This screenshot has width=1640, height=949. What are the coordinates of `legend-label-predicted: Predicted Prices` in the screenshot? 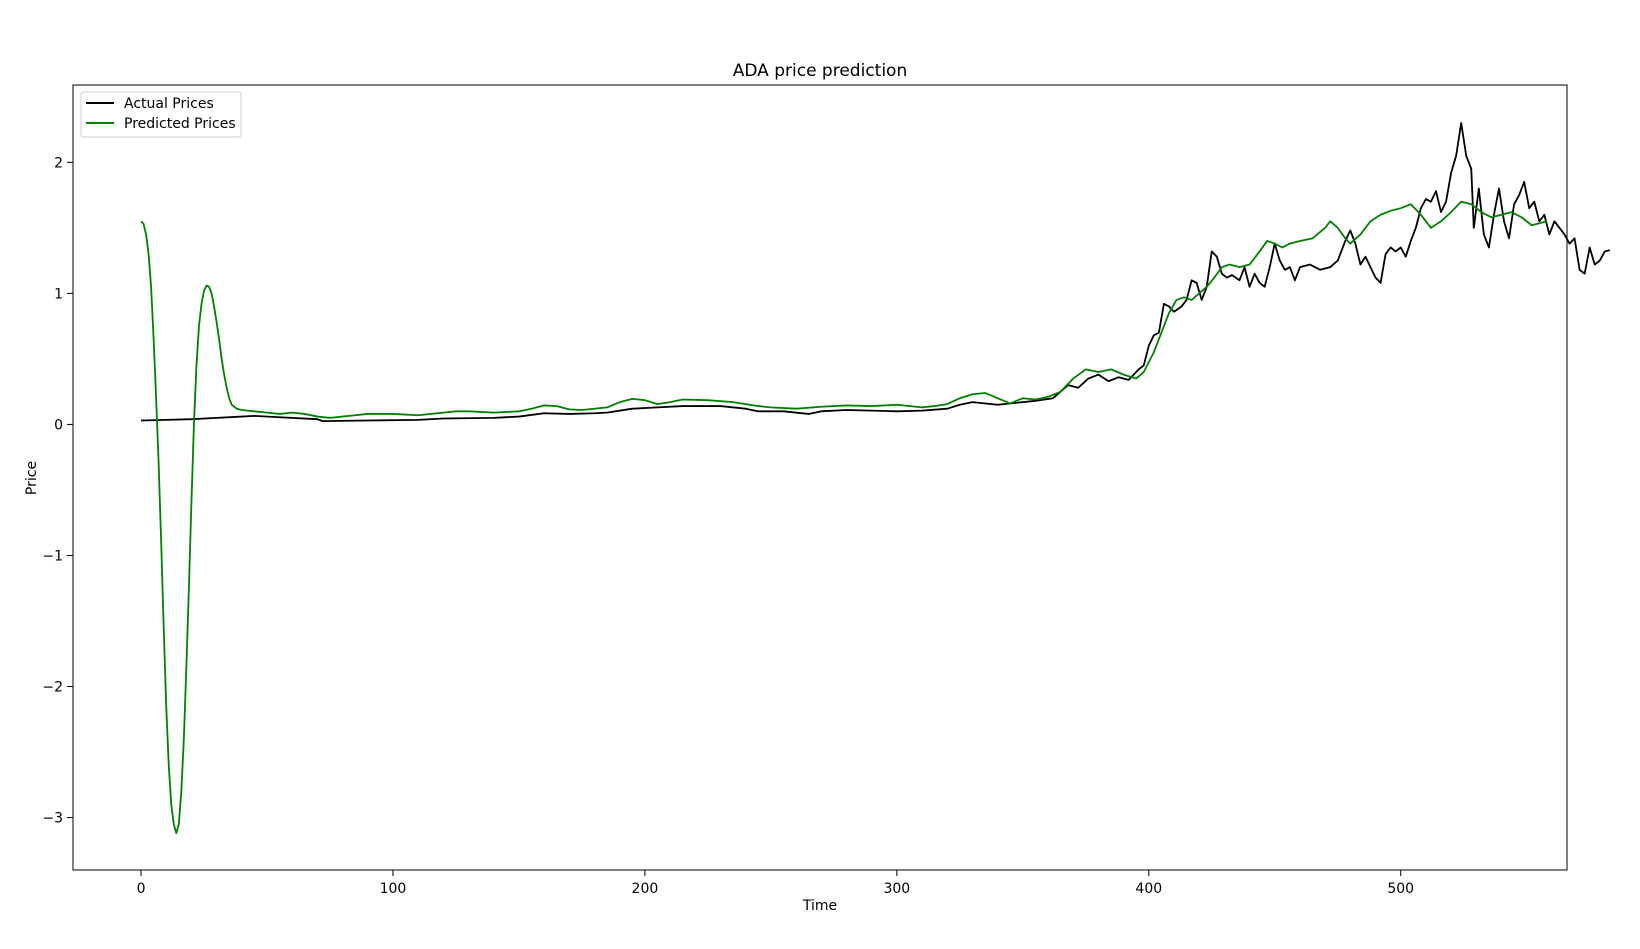 It's located at (180, 124).